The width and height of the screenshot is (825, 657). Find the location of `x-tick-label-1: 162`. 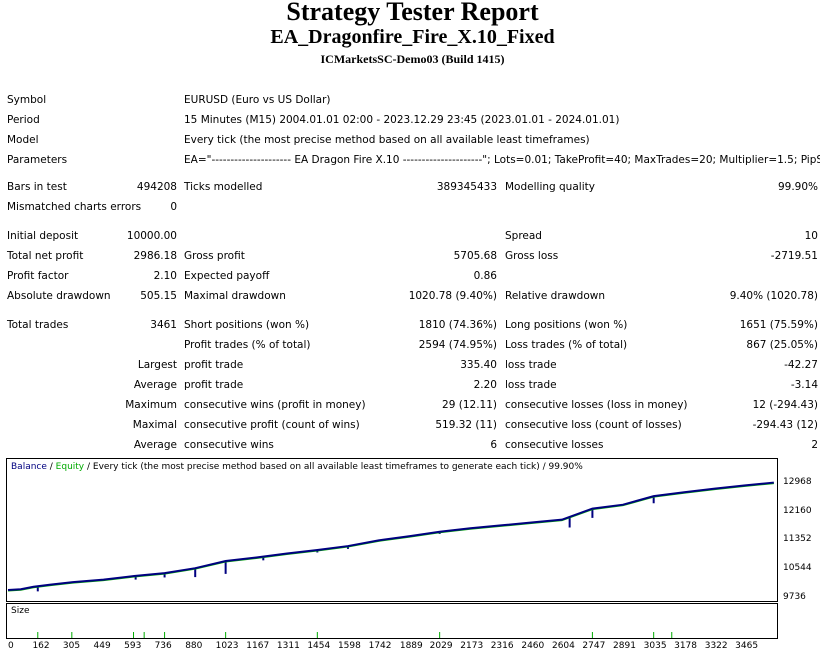

x-tick-label-1: 162 is located at coordinates (41, 646).